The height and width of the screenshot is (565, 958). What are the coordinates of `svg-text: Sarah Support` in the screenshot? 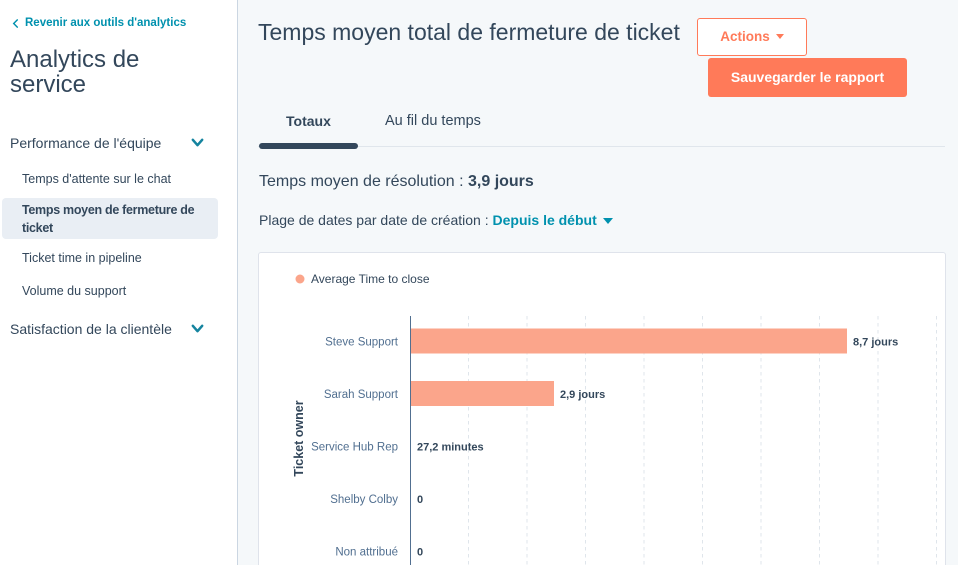 It's located at (361, 395).